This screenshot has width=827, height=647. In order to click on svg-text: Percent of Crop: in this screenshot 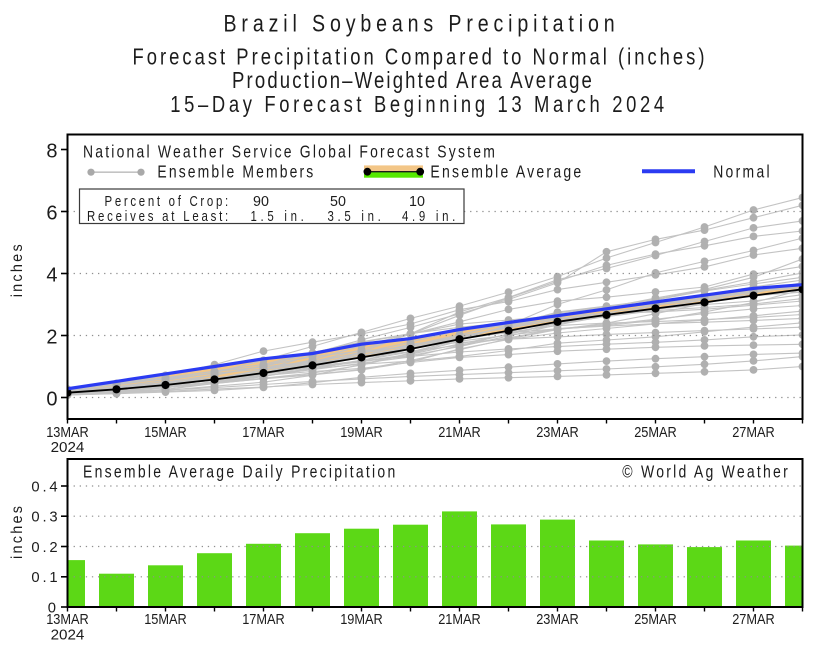, I will do `click(168, 202)`.